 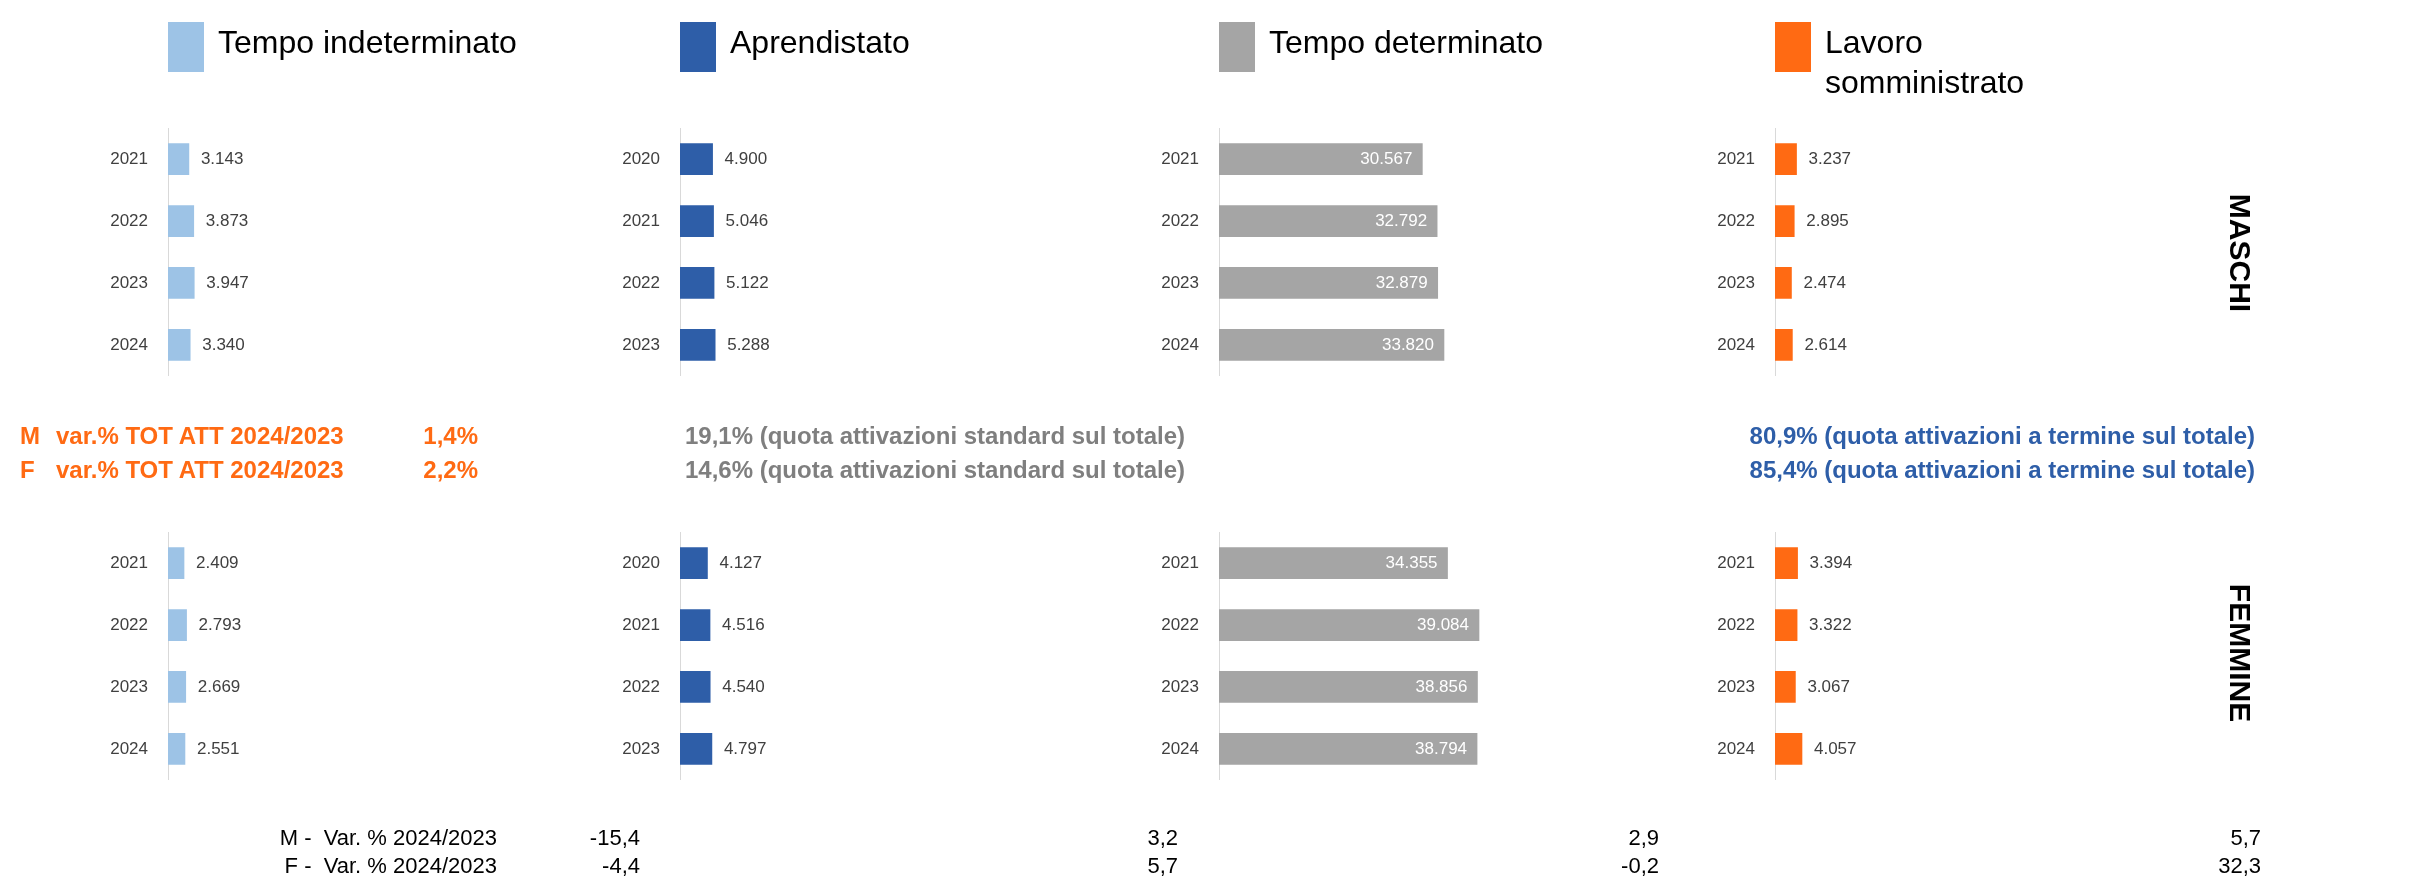 I want to click on data-label: 3.947, so click(x=227, y=282).